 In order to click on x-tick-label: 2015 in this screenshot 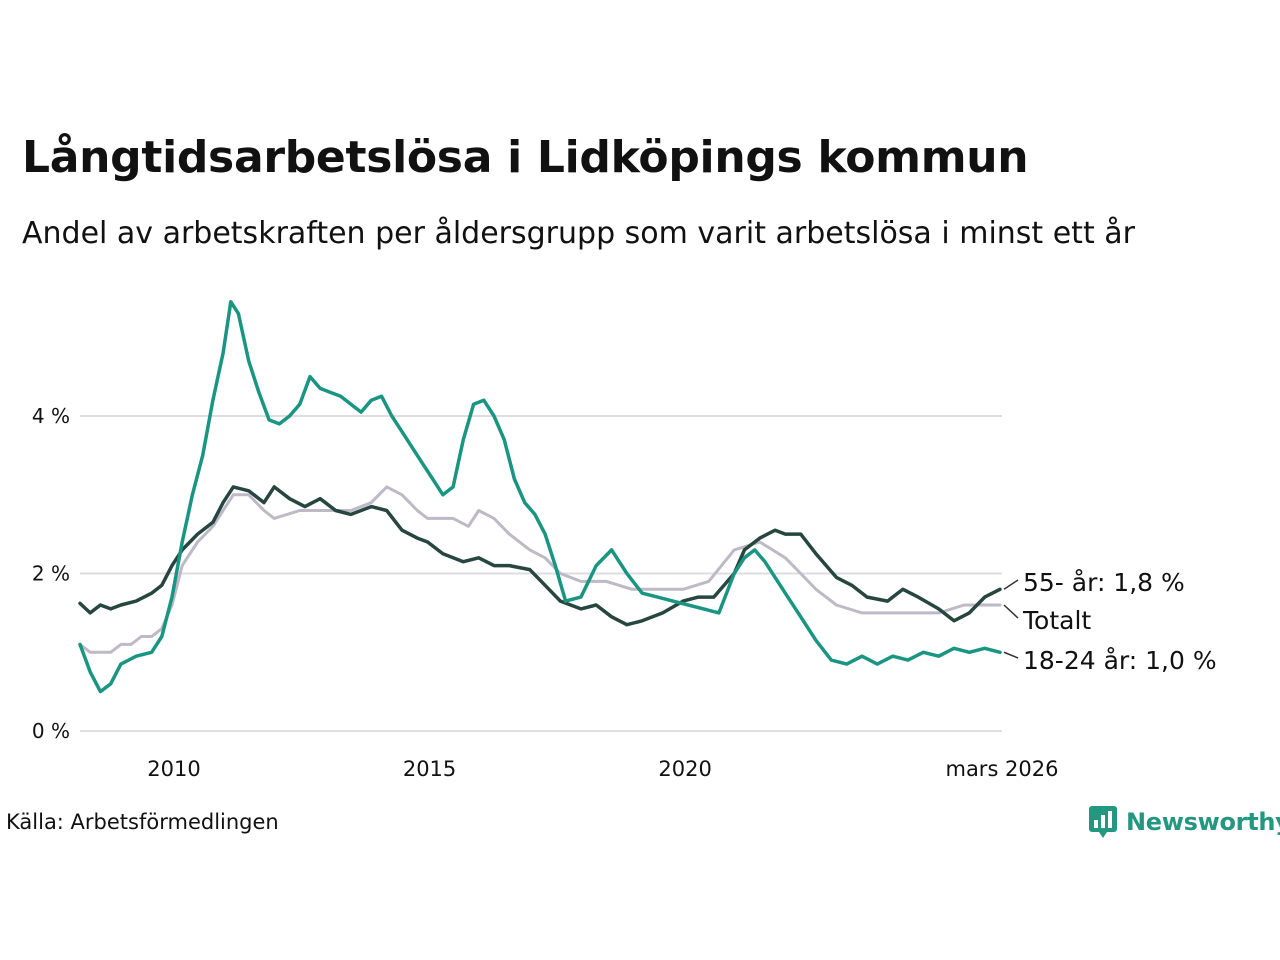, I will do `click(429, 769)`.